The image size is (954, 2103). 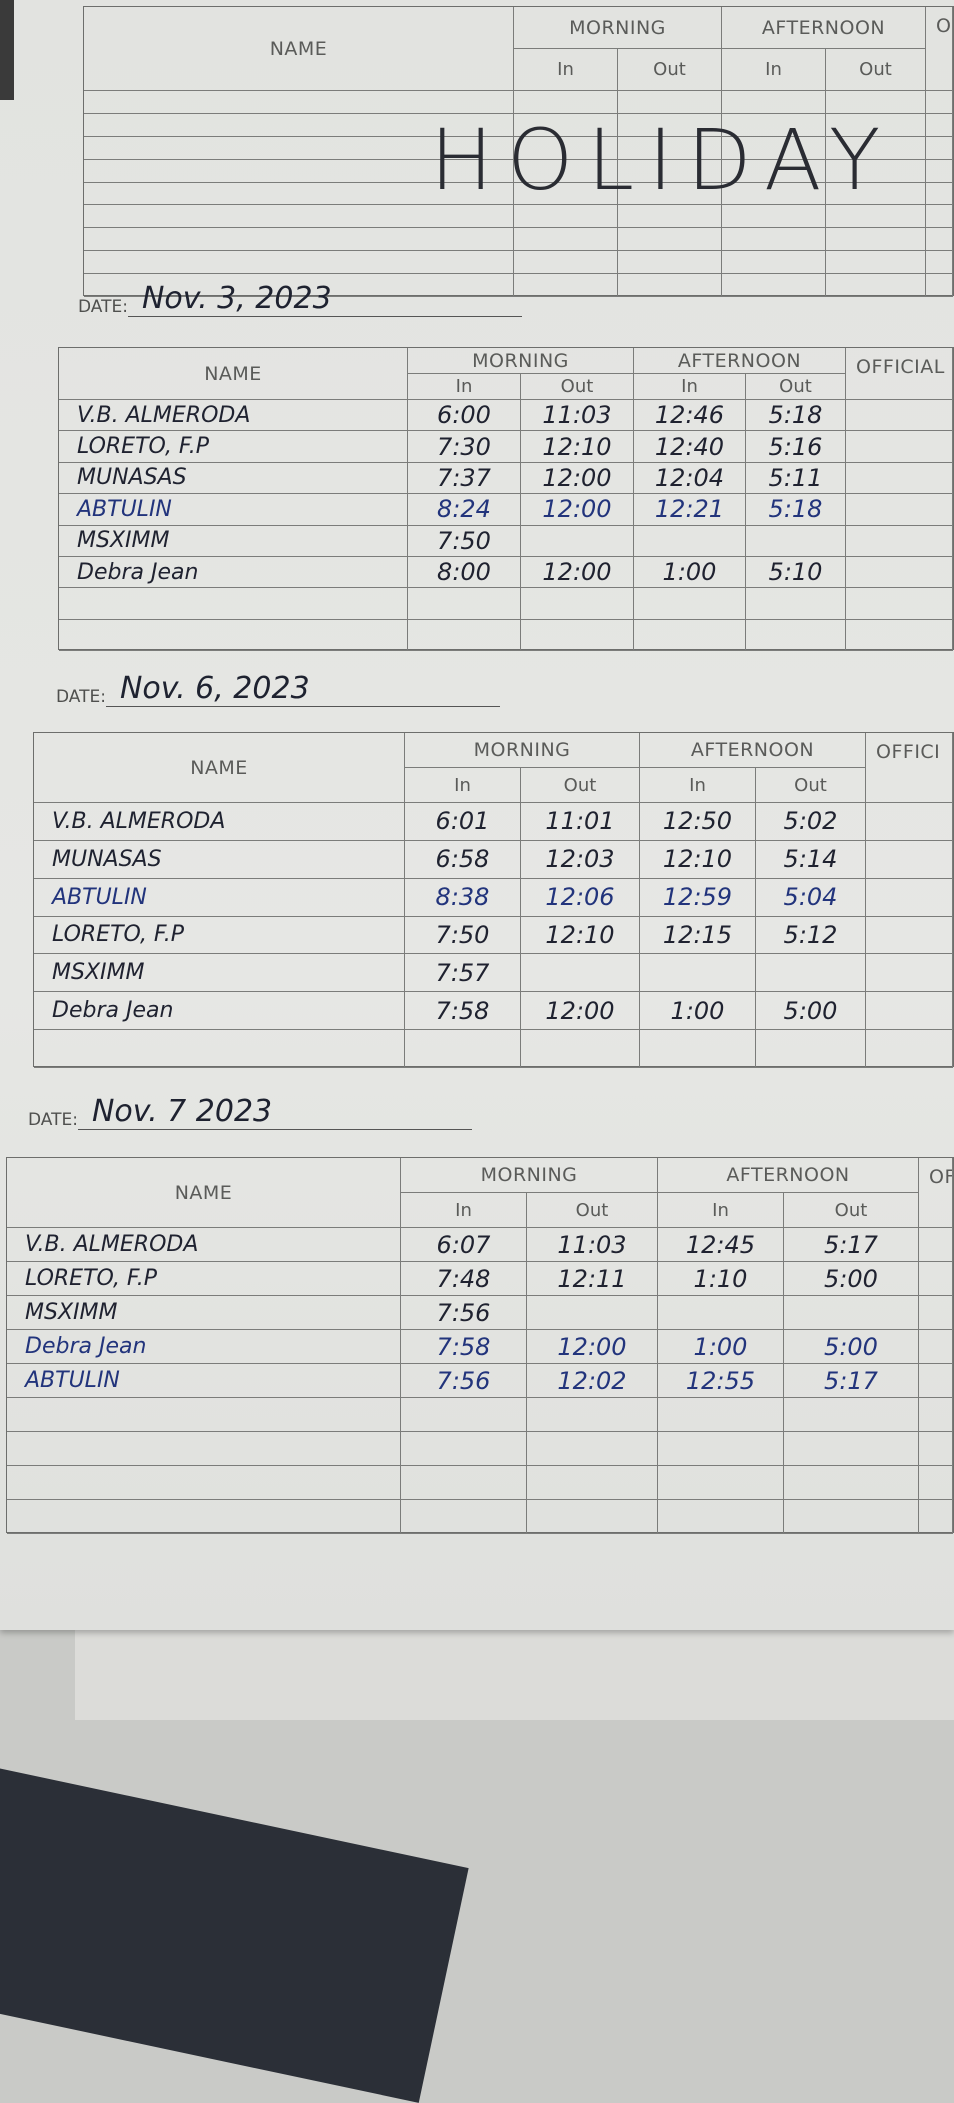 I want to click on time-cell-pm-in: 12:15, so click(x=698, y=935).